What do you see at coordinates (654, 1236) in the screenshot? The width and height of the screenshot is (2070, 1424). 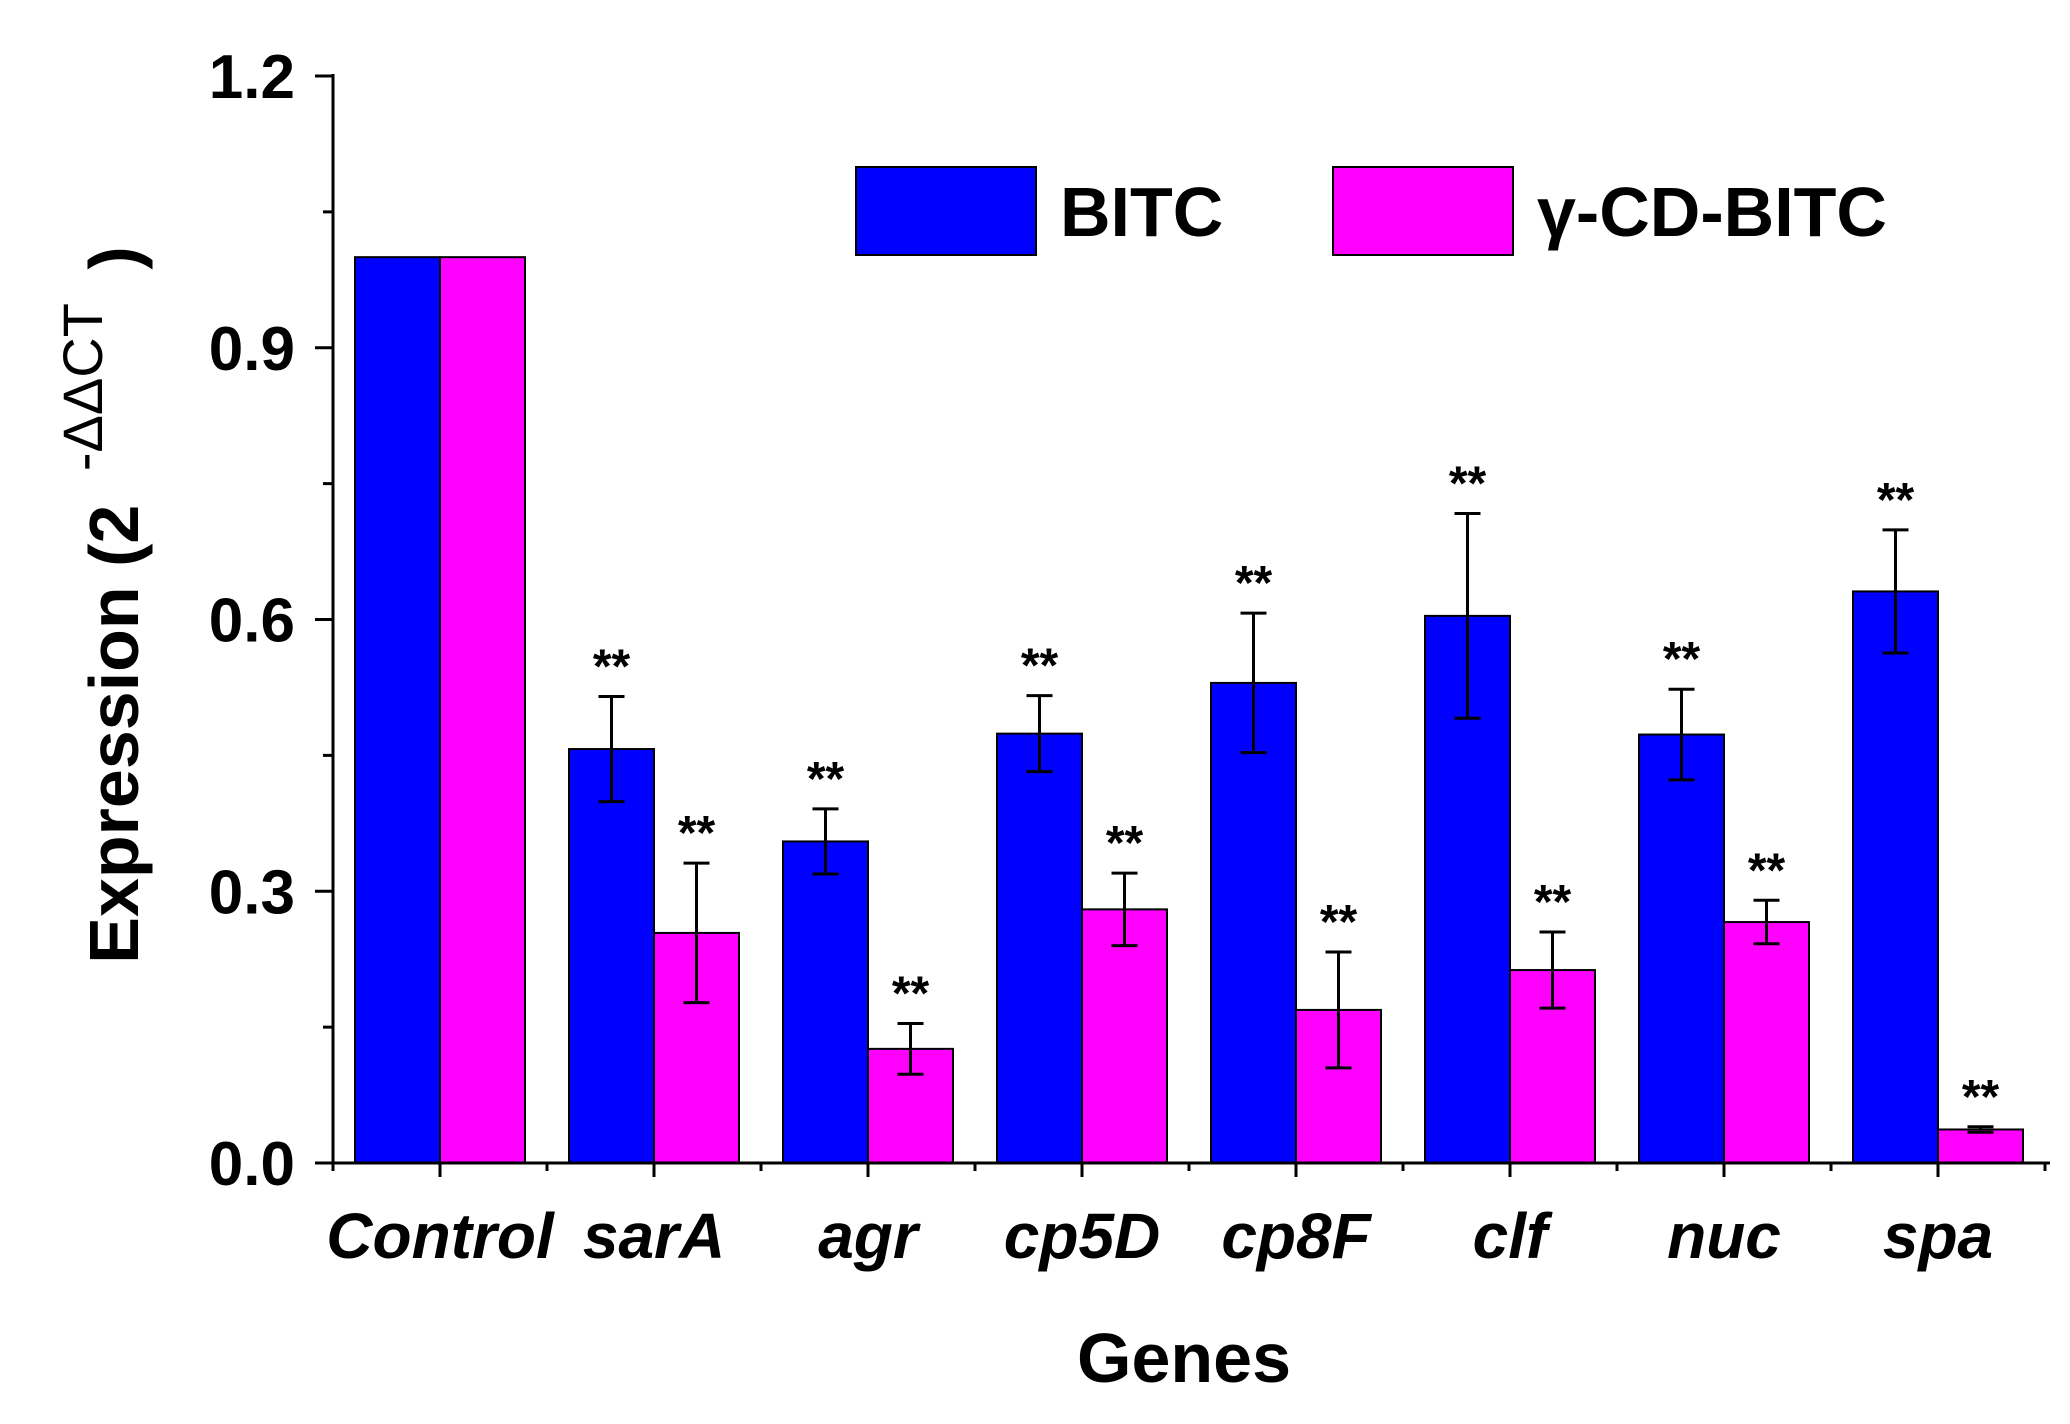 I see `x-tick-label-sara: sarA` at bounding box center [654, 1236].